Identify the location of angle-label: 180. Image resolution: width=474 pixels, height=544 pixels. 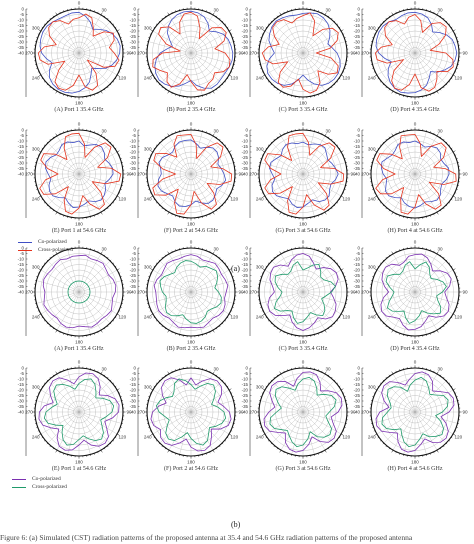
(191, 462).